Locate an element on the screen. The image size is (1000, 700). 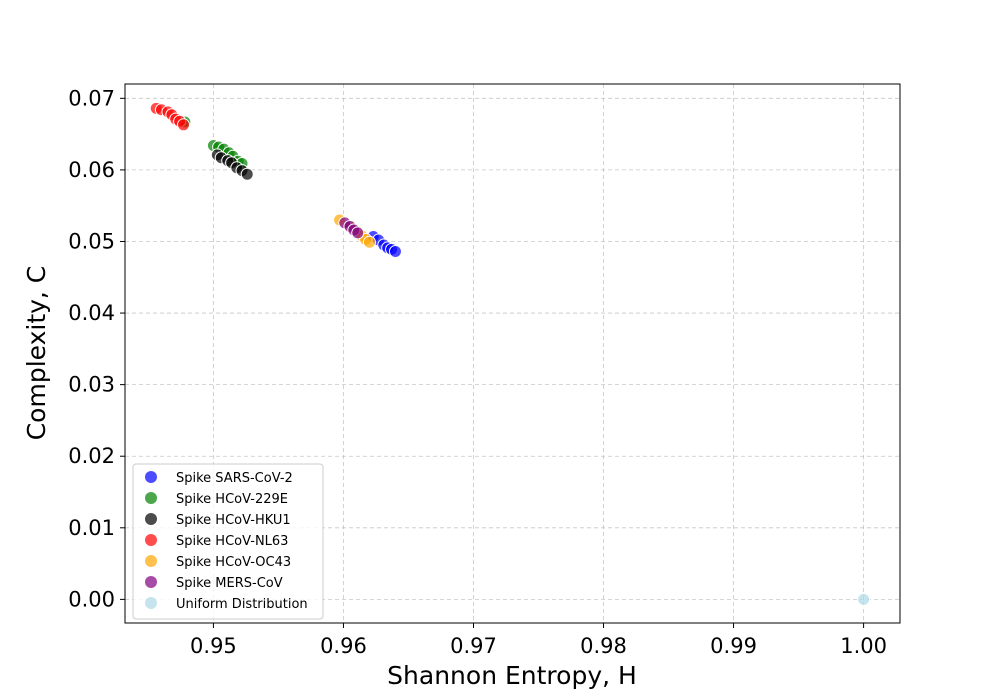
y-axis: 0.00 0.01 0.02 0.03 0.04 0.05 0.06 0.07 is located at coordinates (96, 348).